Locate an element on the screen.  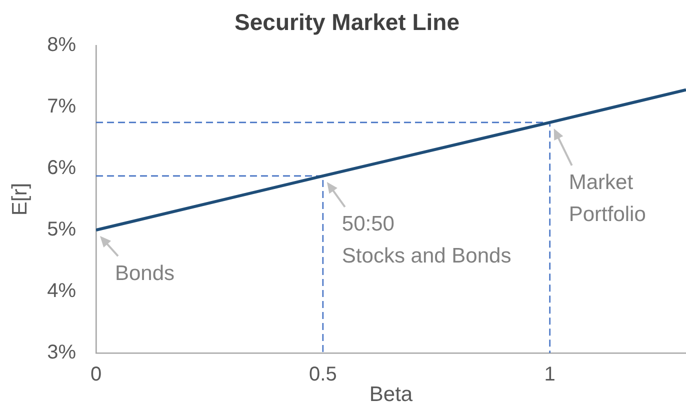
annotation: Market Portfolio is located at coordinates (607, 198).